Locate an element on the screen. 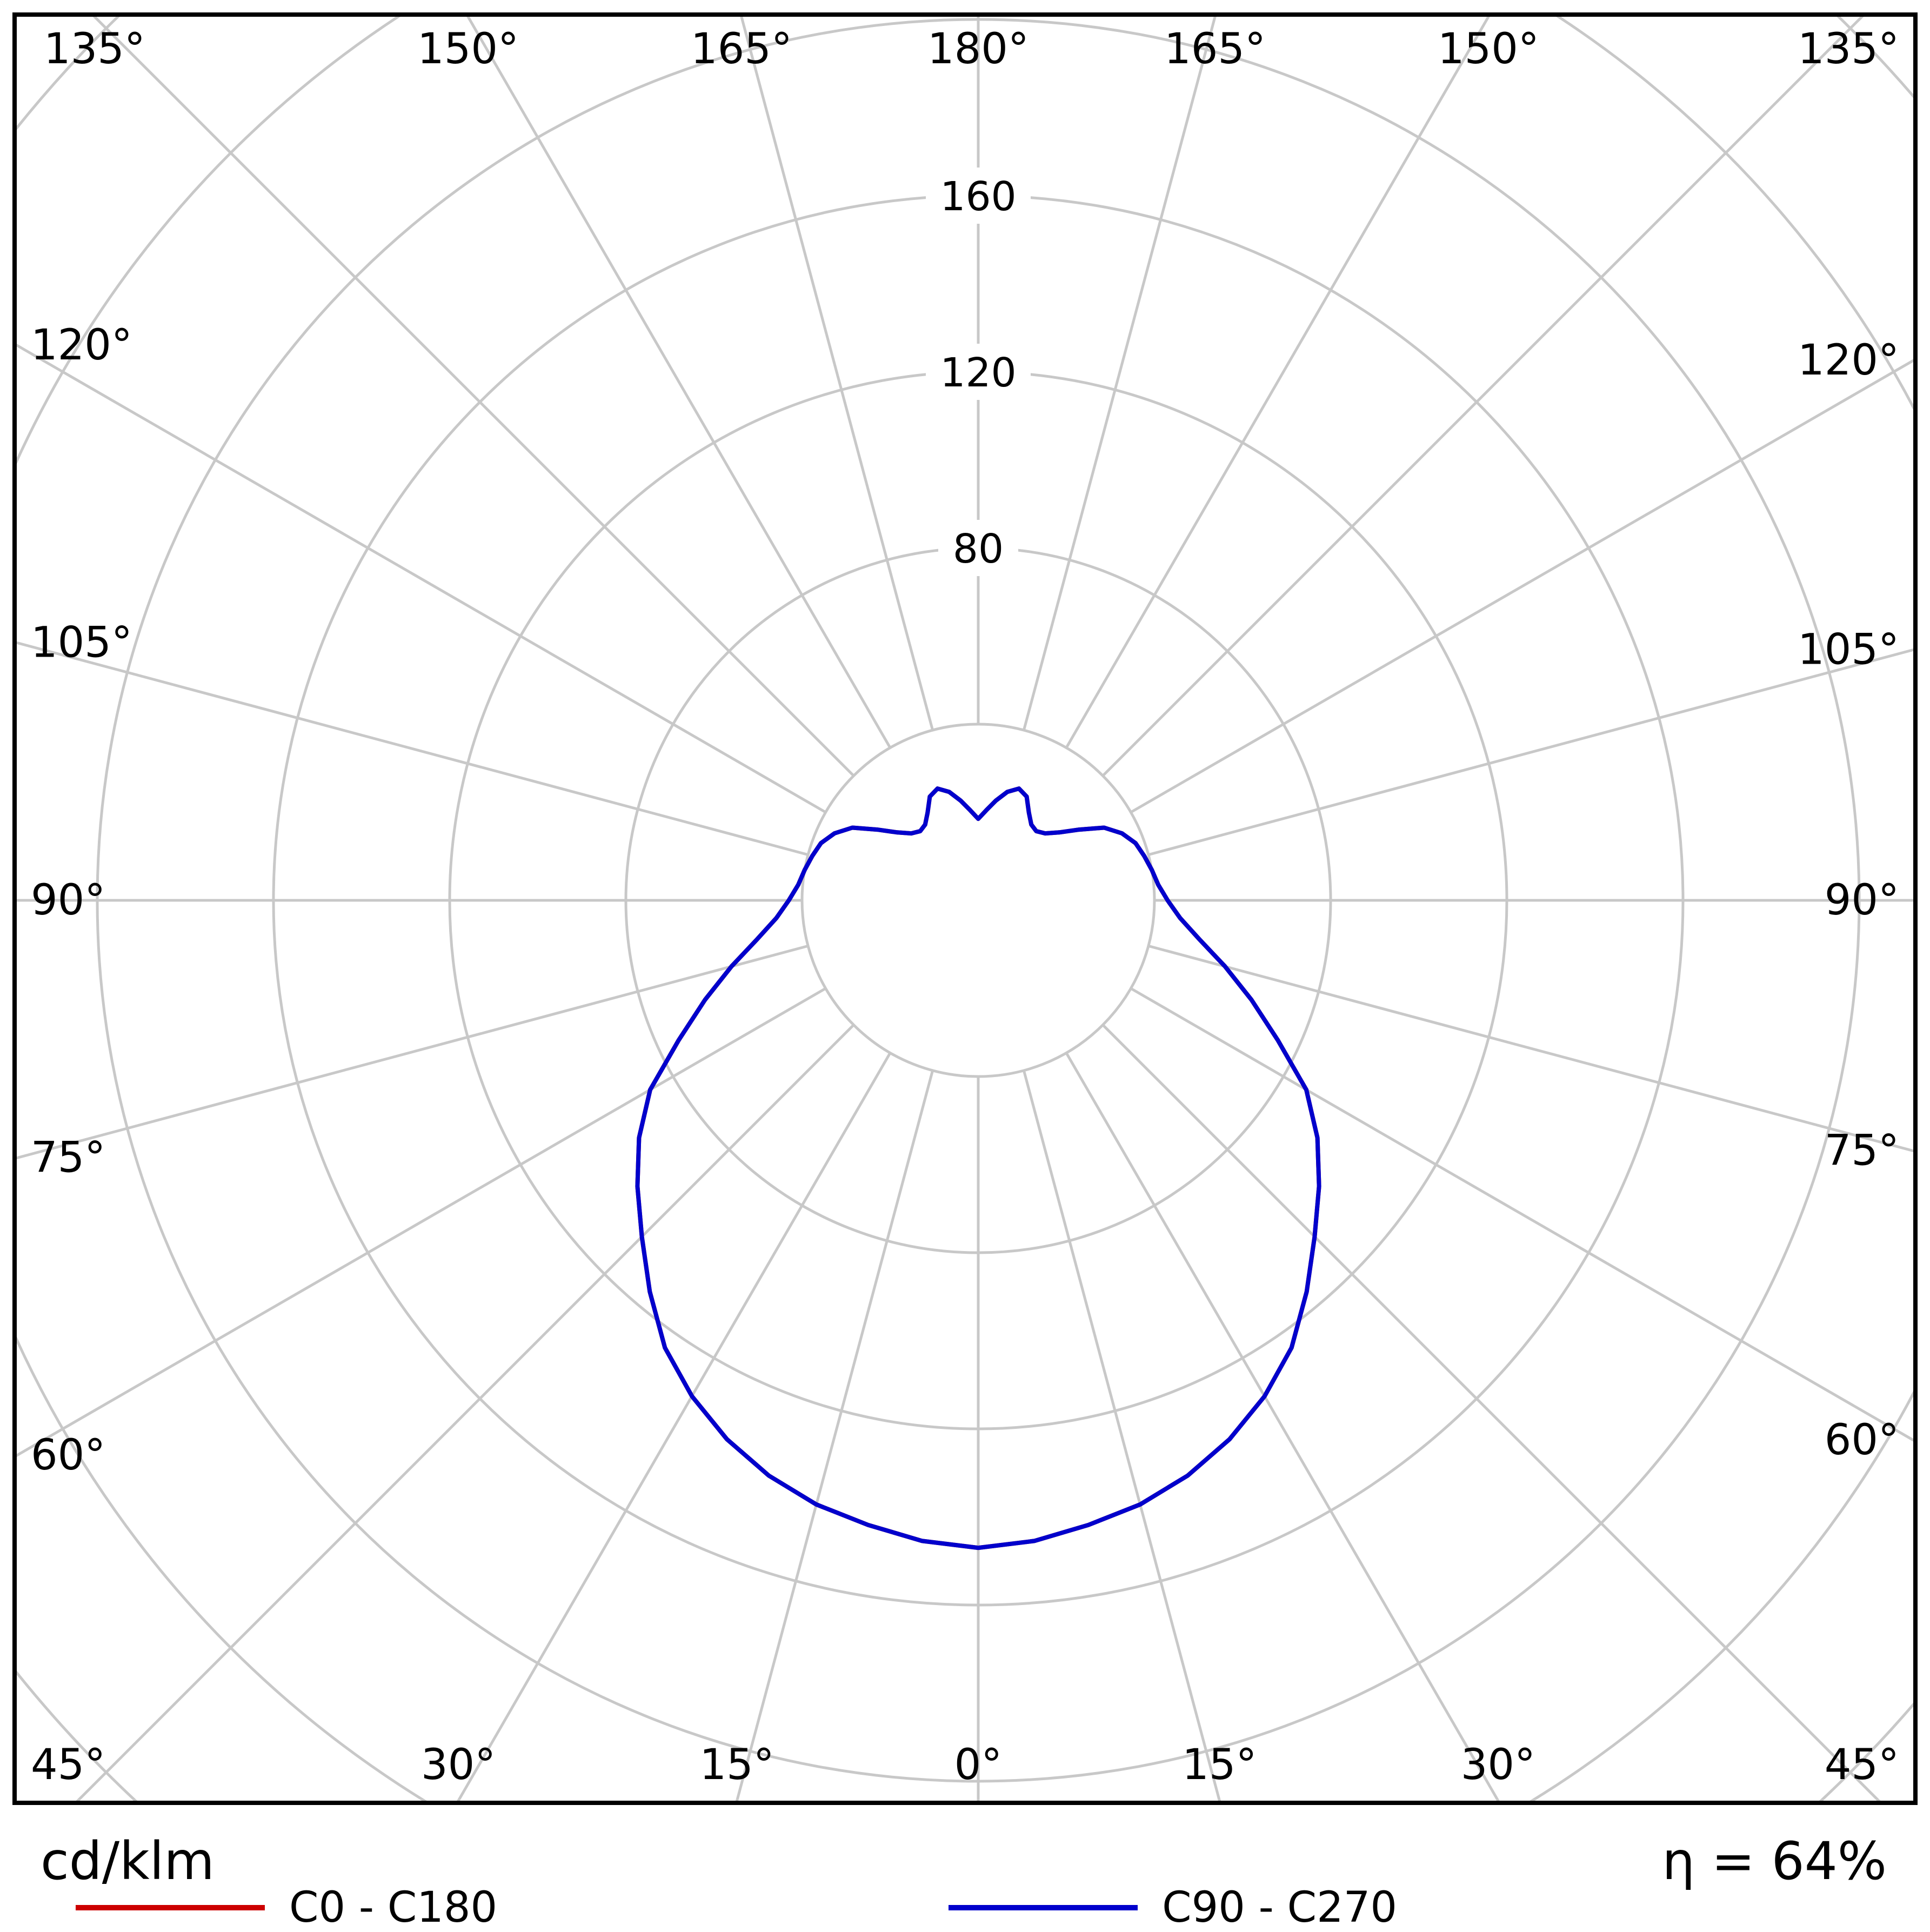 This screenshot has height=1932, width=1930. angle-tick-label: 0° is located at coordinates (978, 1765).